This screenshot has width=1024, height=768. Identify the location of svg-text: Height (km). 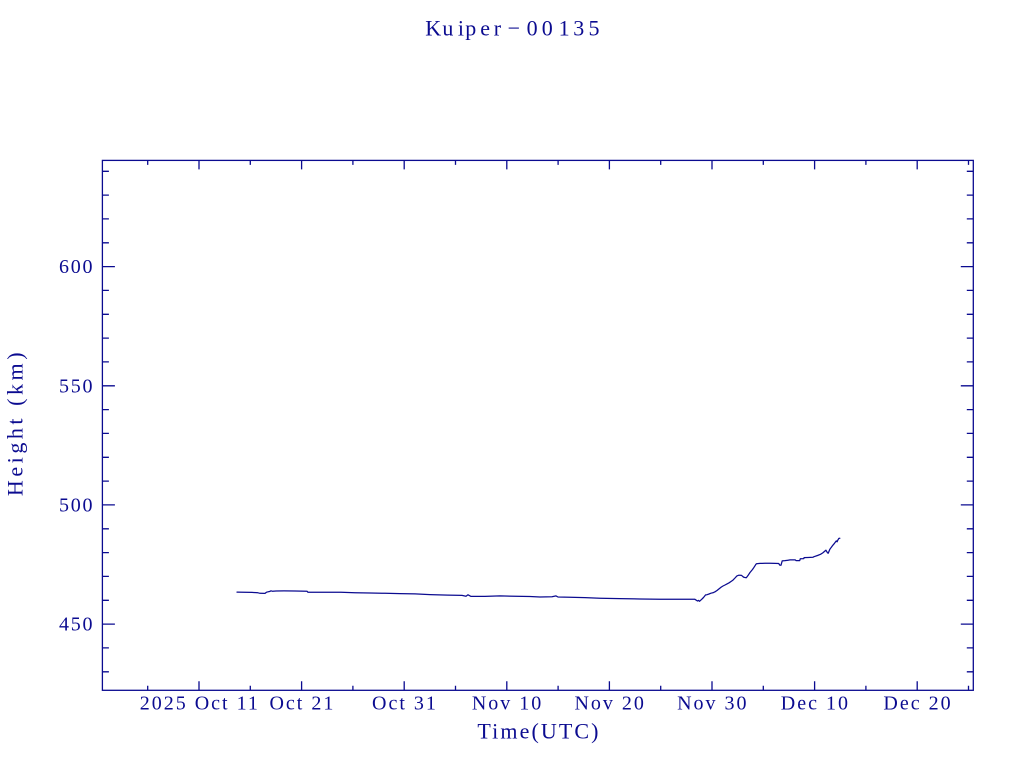
(15, 422).